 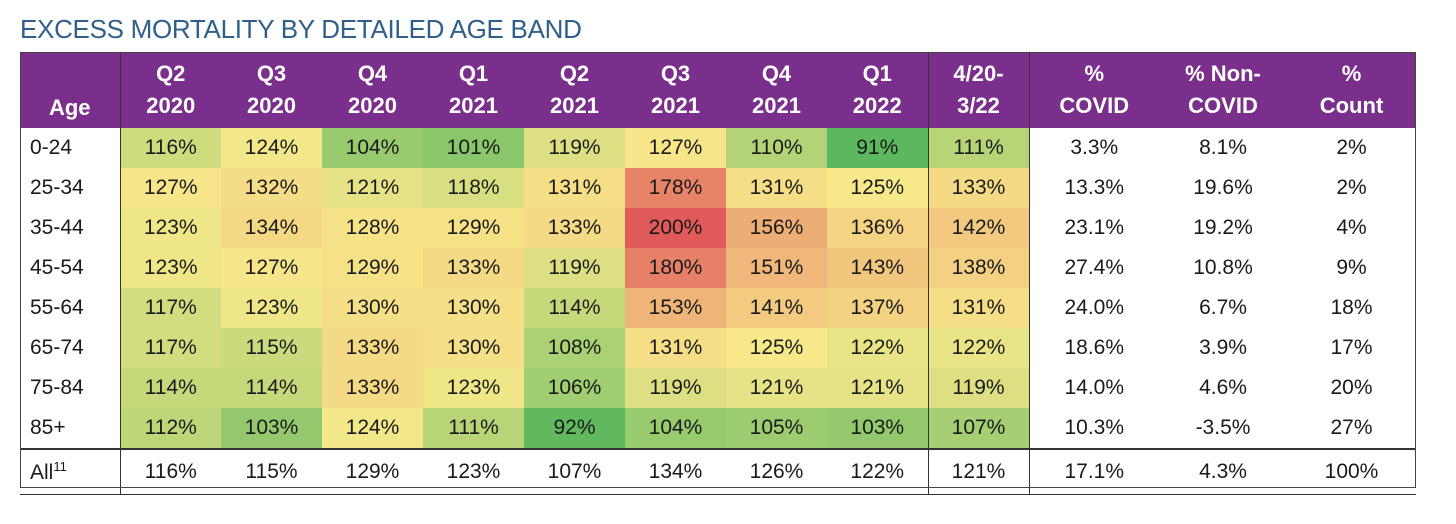 I want to click on heatmap-cell: 138%, so click(x=978, y=268).